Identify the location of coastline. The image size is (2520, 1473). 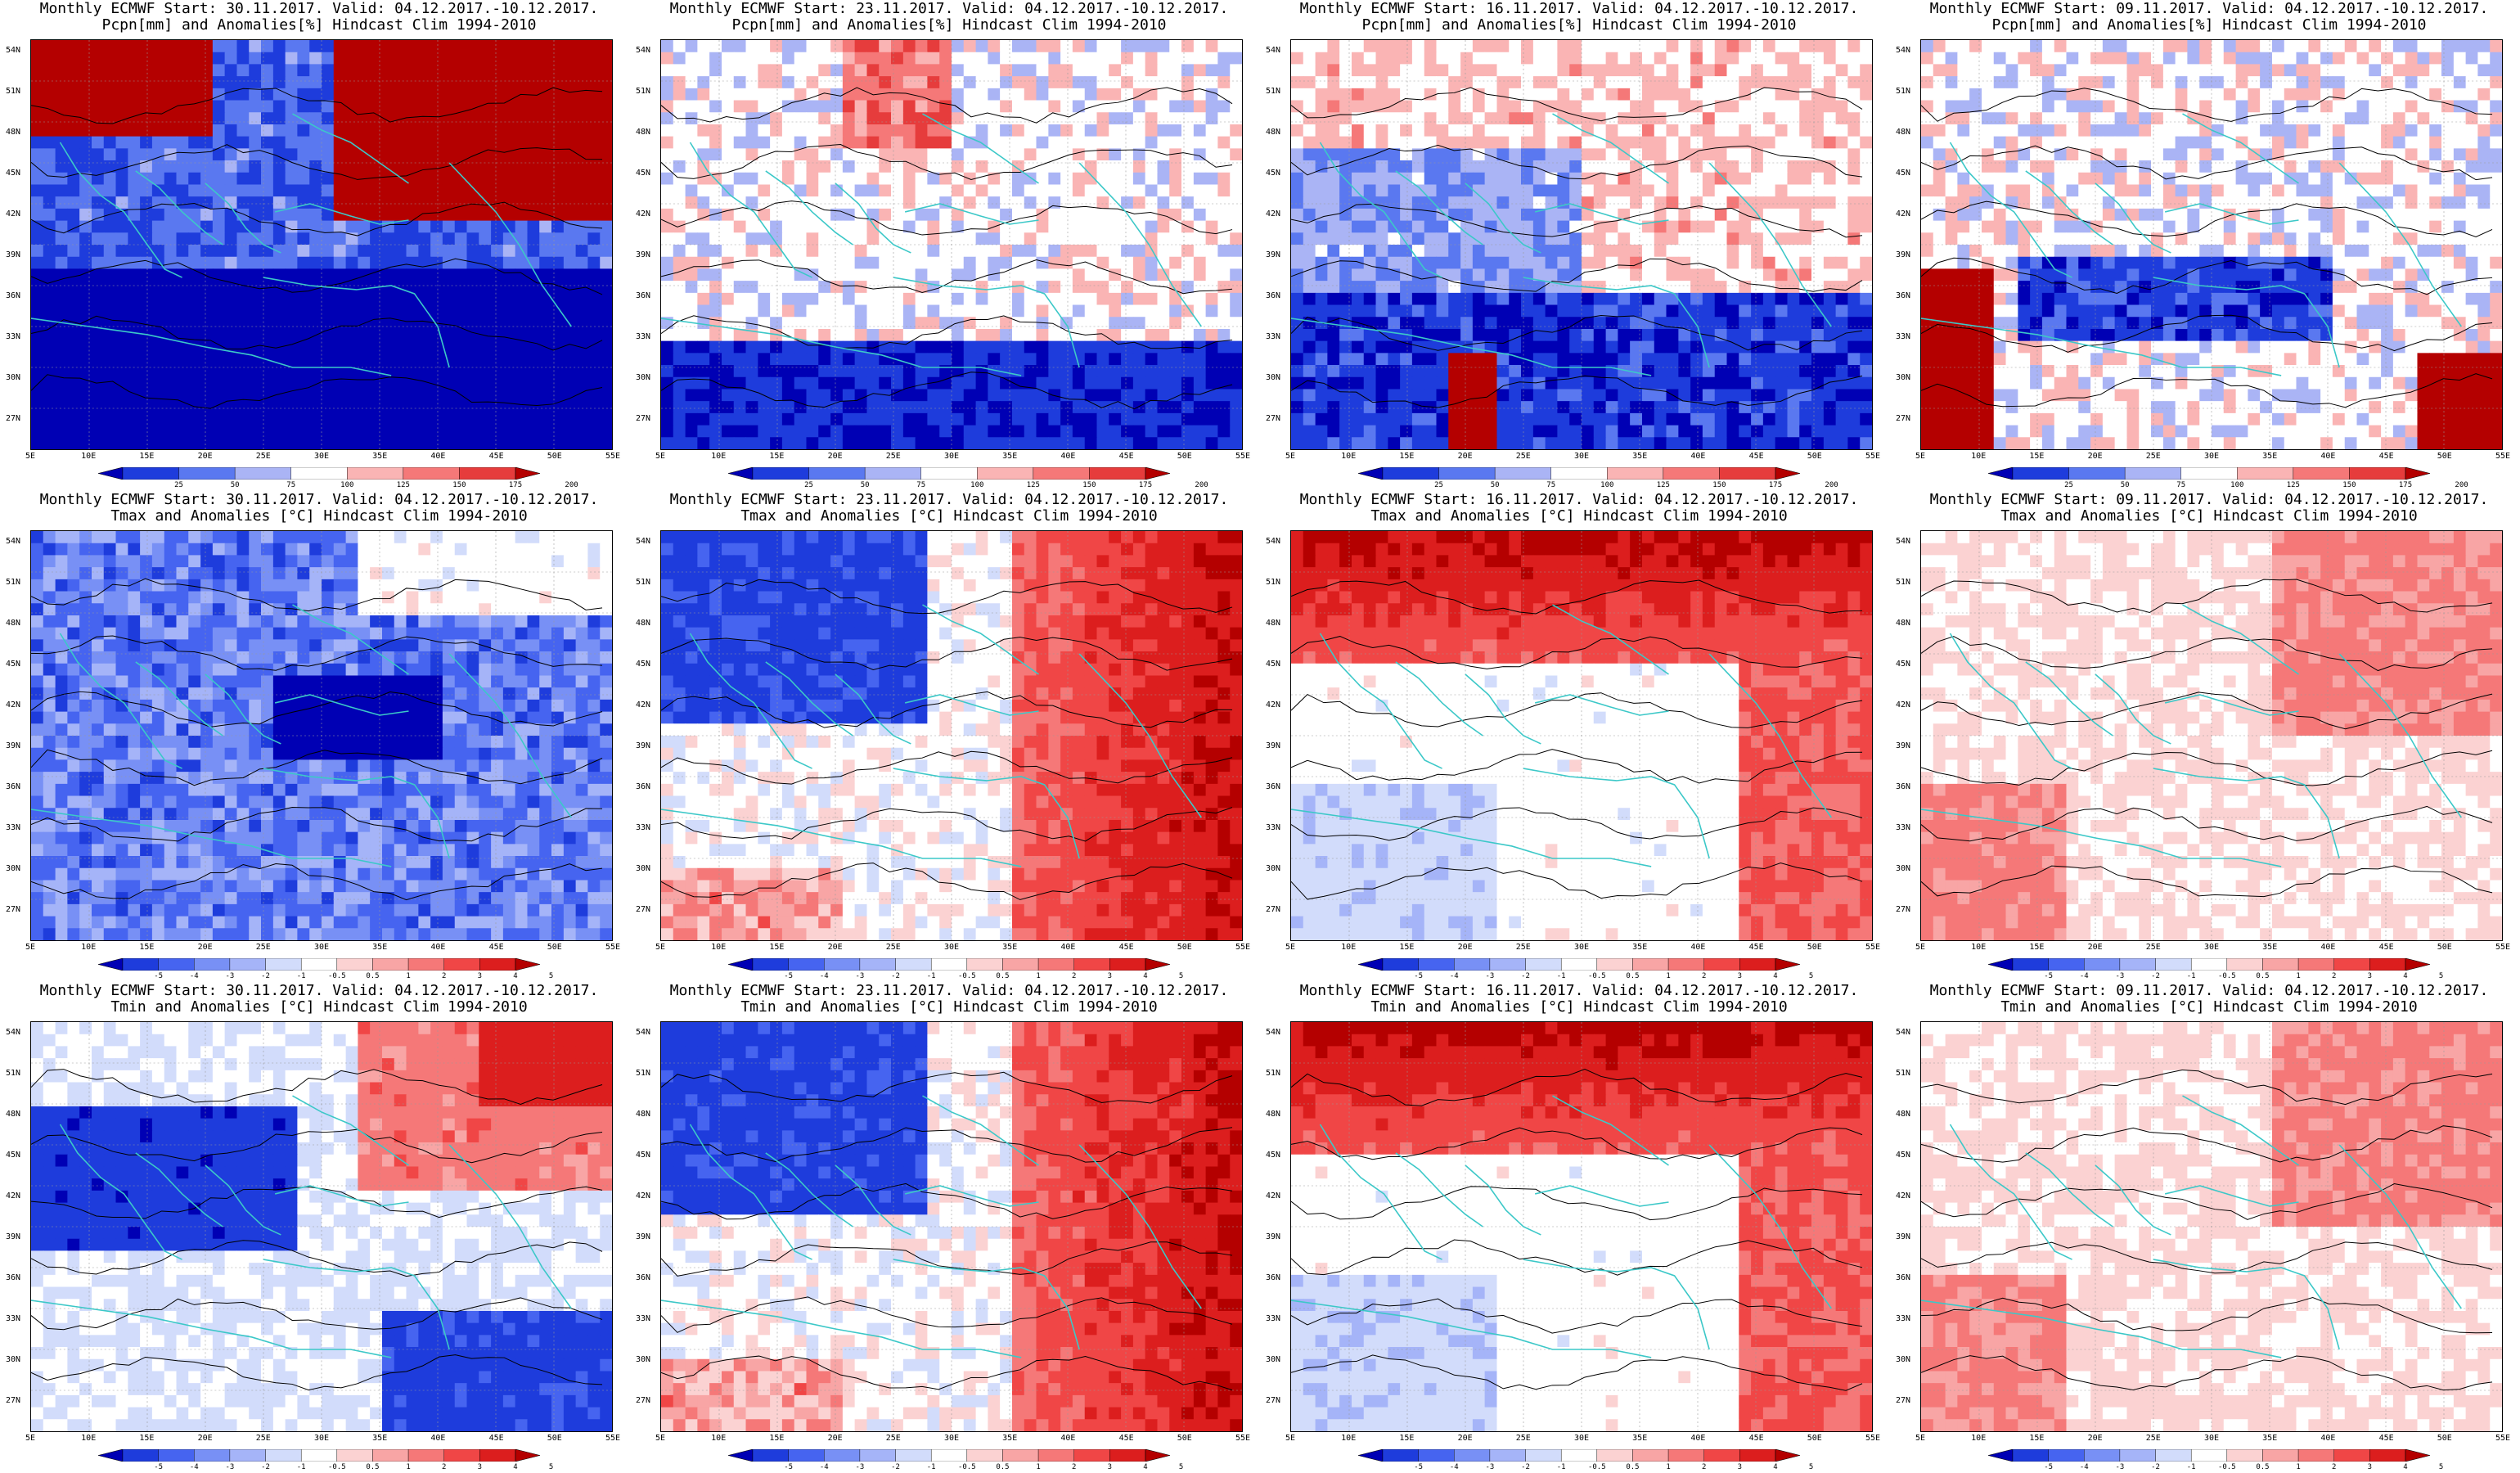
(751, 210).